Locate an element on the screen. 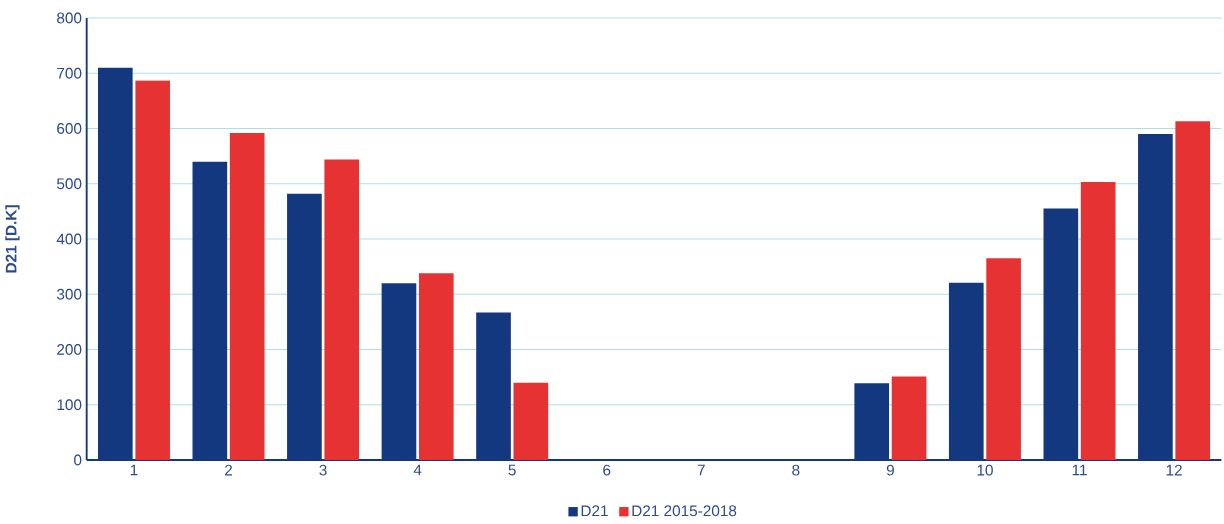  x-tick-label: 3 is located at coordinates (323, 470).